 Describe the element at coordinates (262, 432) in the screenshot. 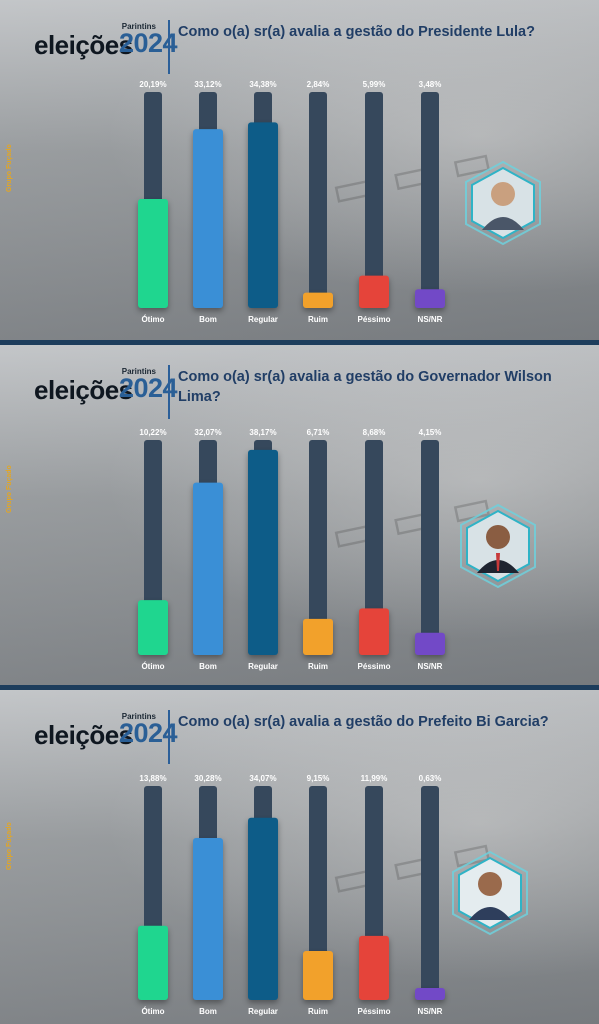

I see `value-label: 38,17%` at that location.